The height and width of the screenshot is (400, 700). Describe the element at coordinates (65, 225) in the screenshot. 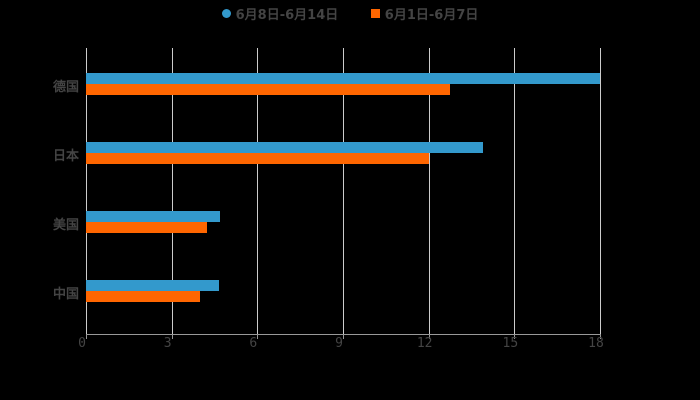

I see `y-category-label: 美国` at that location.